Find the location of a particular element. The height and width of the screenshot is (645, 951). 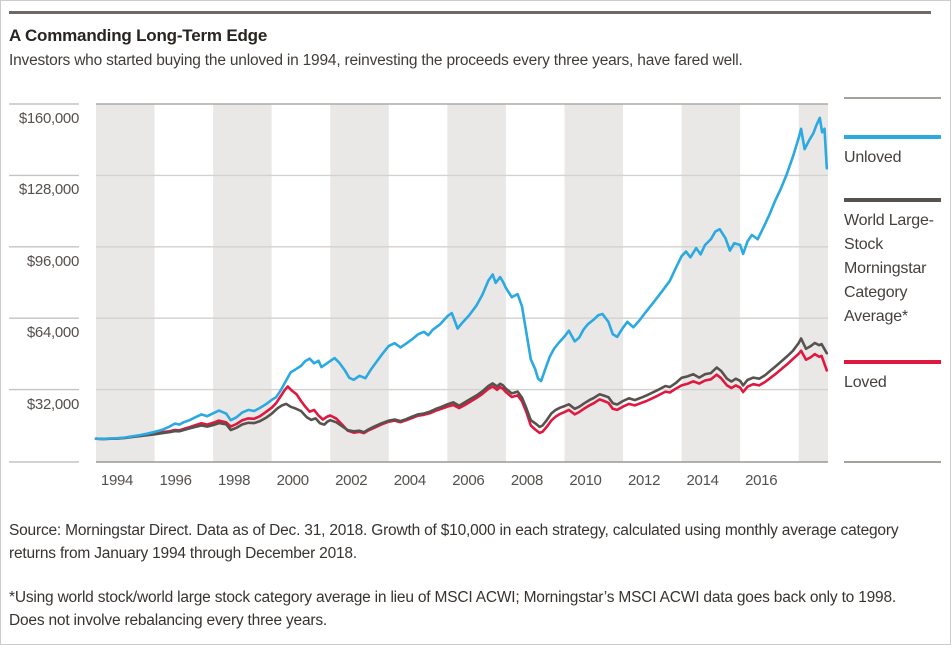

y-axis-label: $128,000 is located at coordinates (48, 190).